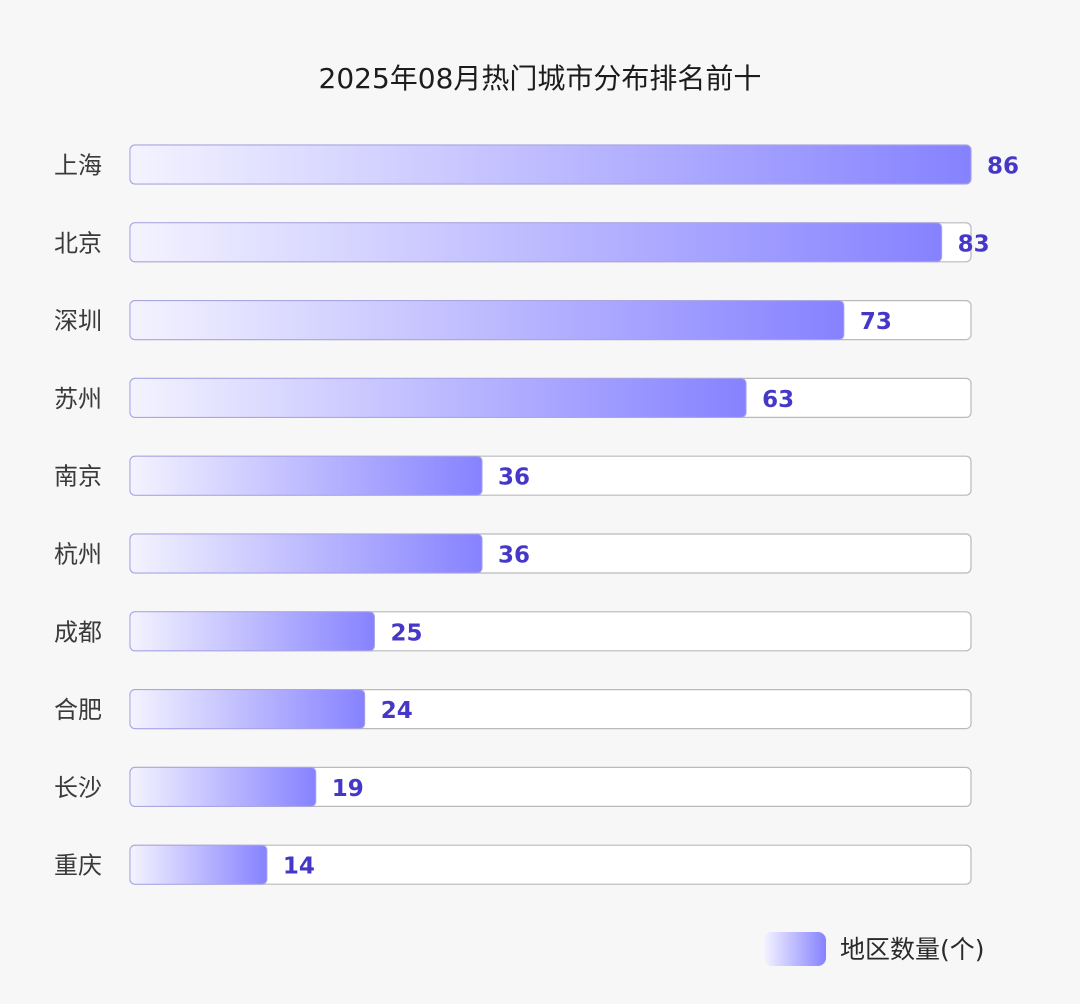 This screenshot has height=1004, width=1080. What do you see at coordinates (299, 867) in the screenshot?
I see `value-label: 14` at bounding box center [299, 867].